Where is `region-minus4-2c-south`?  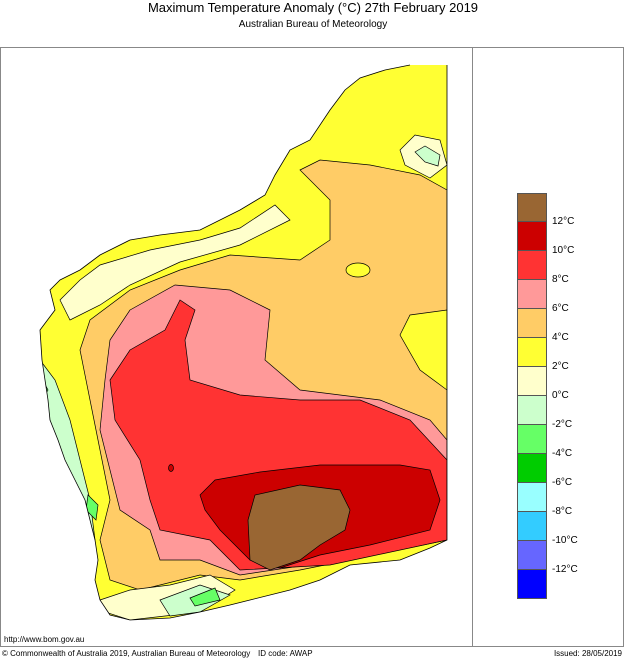
region-minus4-2c-south is located at coordinates (205, 597).